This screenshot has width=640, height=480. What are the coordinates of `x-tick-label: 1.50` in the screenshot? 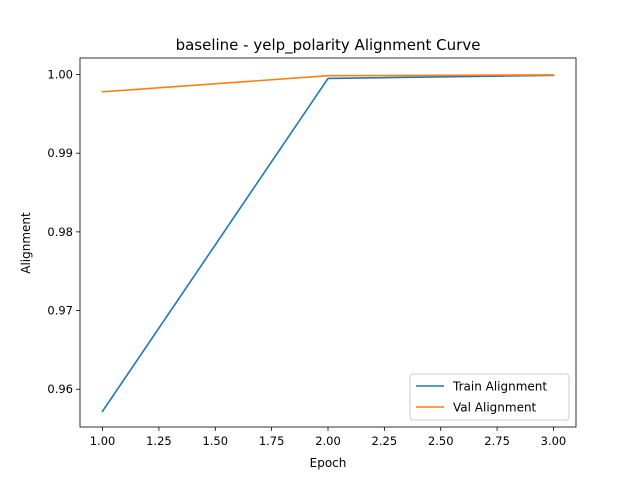 It's located at (215, 441).